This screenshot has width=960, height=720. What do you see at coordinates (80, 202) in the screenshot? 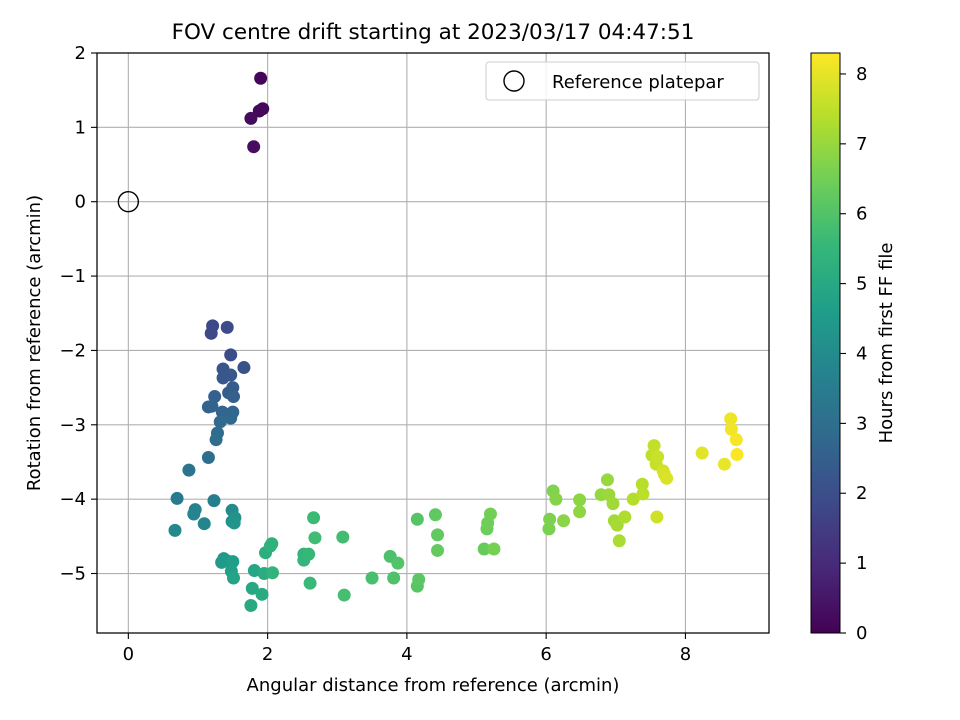
I see `y-tick-label: 0` at bounding box center [80, 202].